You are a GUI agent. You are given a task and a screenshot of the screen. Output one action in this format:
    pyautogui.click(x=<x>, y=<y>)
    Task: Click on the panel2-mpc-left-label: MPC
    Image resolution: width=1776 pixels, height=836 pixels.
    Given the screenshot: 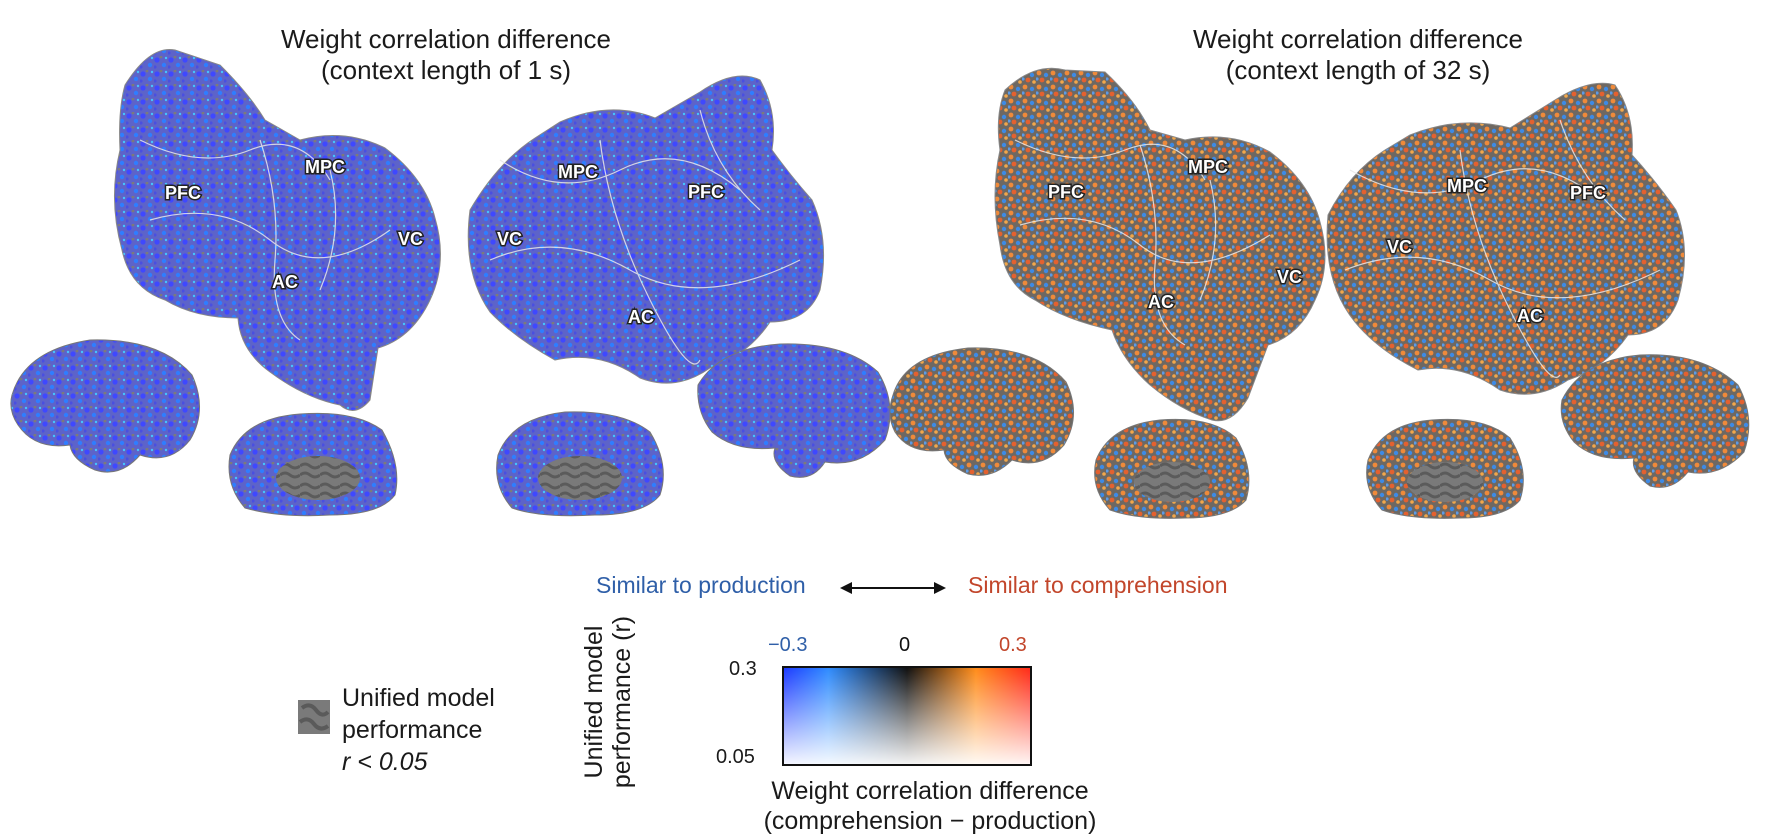 What is the action you would take?
    pyautogui.click(x=1208, y=167)
    